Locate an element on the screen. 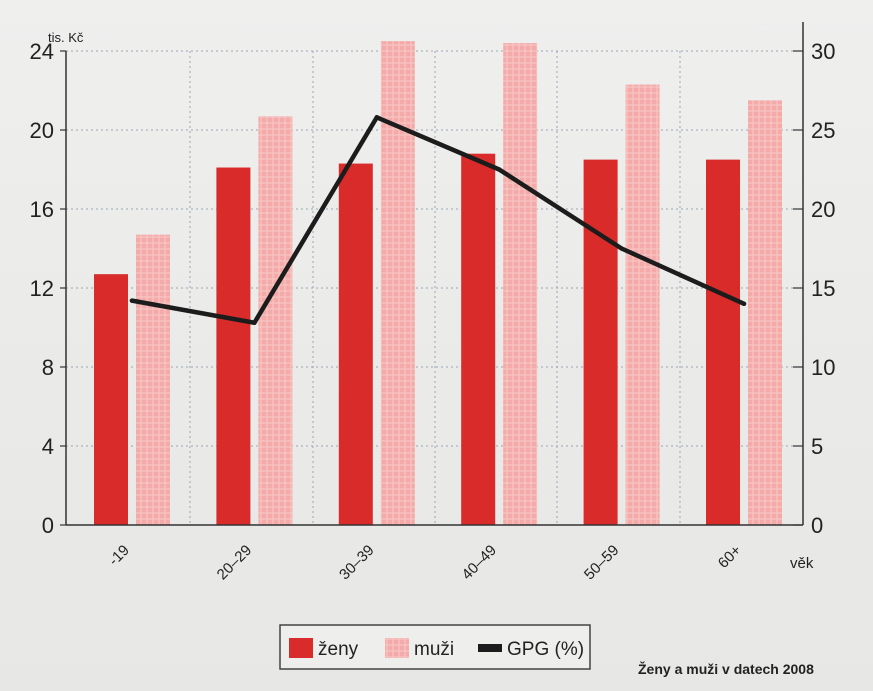 Image resolution: width=873 pixels, height=691 pixels. x-tick-label: 60+ is located at coordinates (730, 557).